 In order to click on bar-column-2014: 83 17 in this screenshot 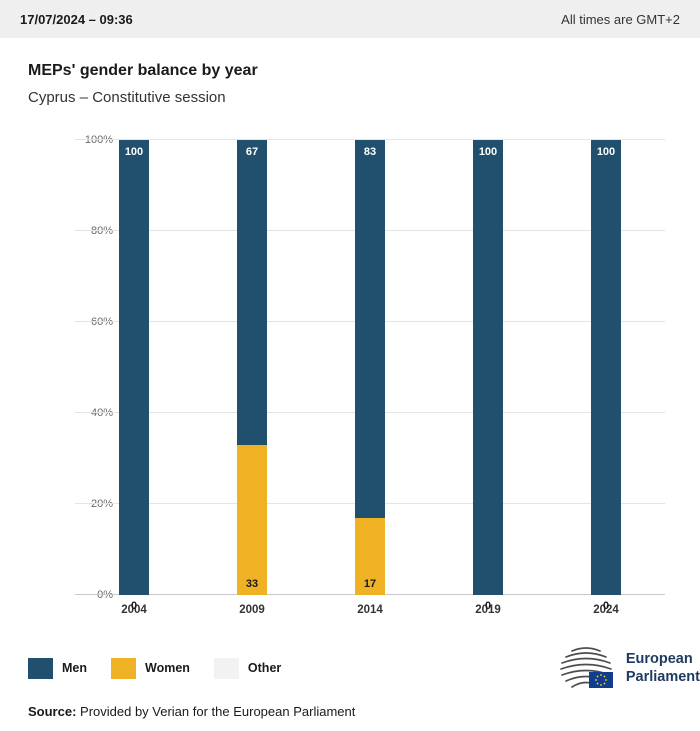, I will do `click(370, 367)`.